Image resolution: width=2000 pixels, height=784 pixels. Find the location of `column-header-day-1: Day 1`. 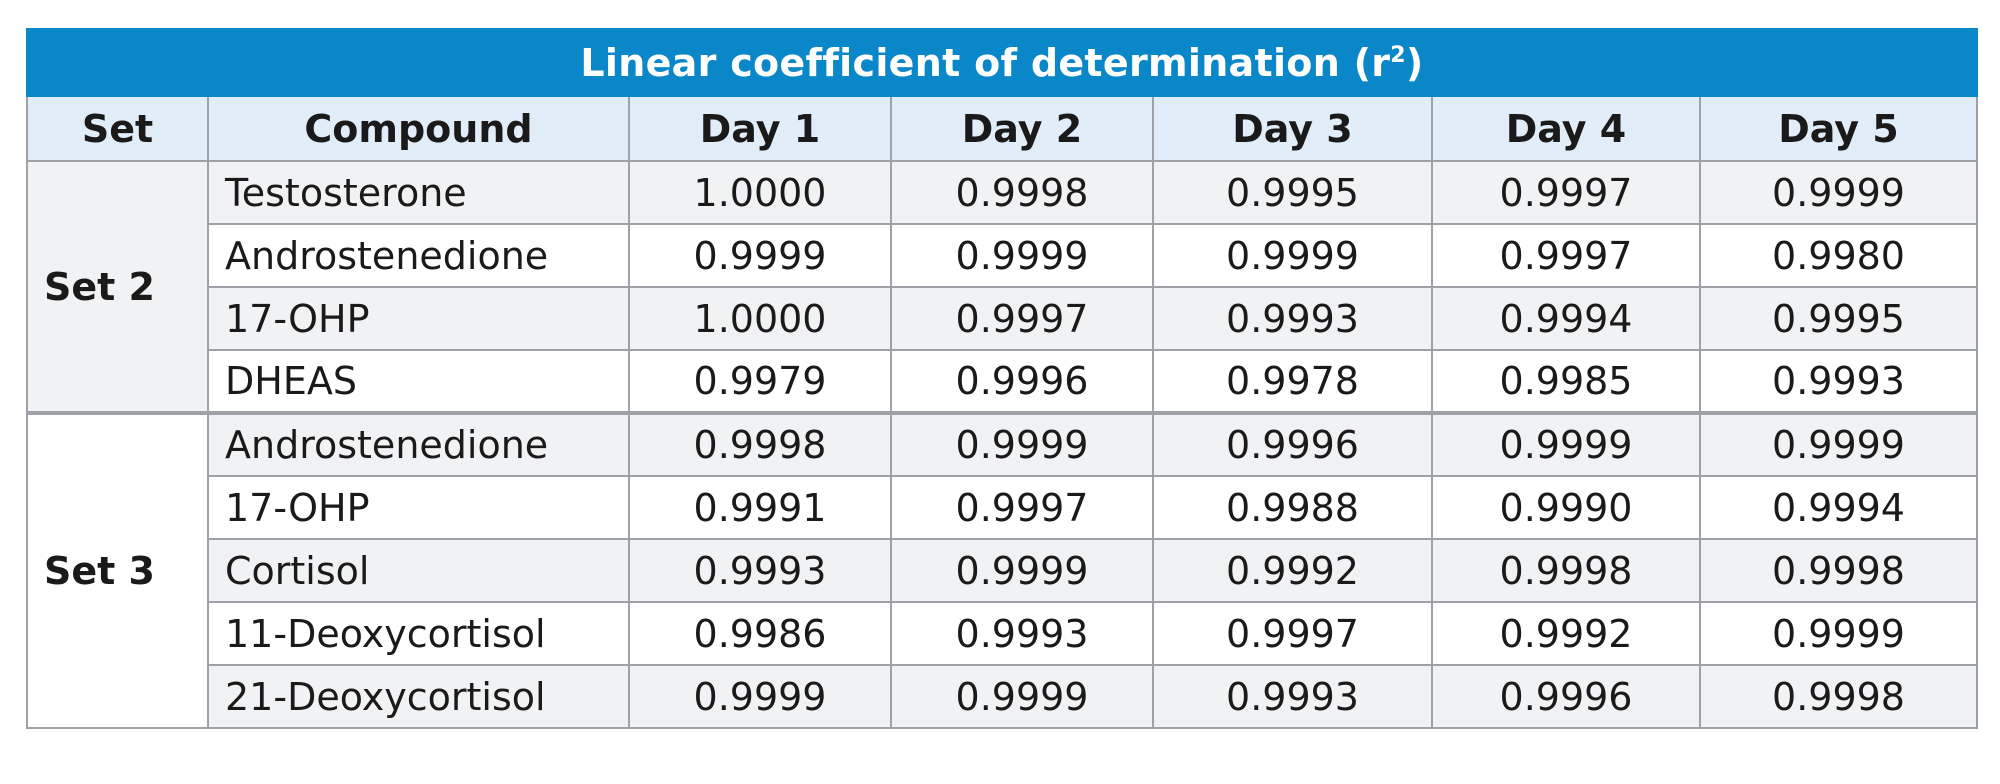

column-header-day-1: Day 1 is located at coordinates (760, 128).